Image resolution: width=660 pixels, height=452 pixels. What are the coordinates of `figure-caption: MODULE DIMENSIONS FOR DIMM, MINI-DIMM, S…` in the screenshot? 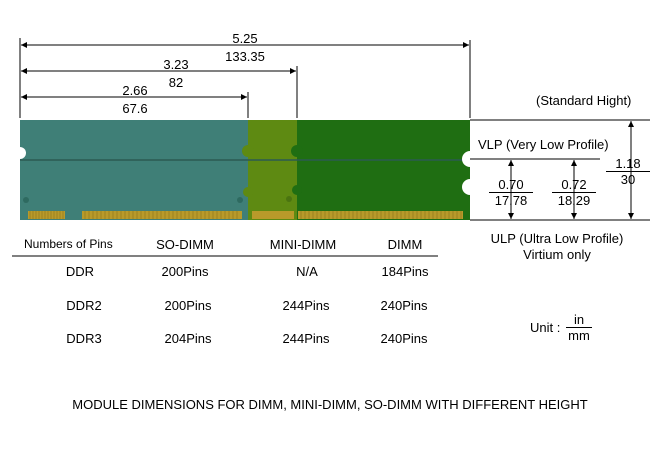 It's located at (330, 404).